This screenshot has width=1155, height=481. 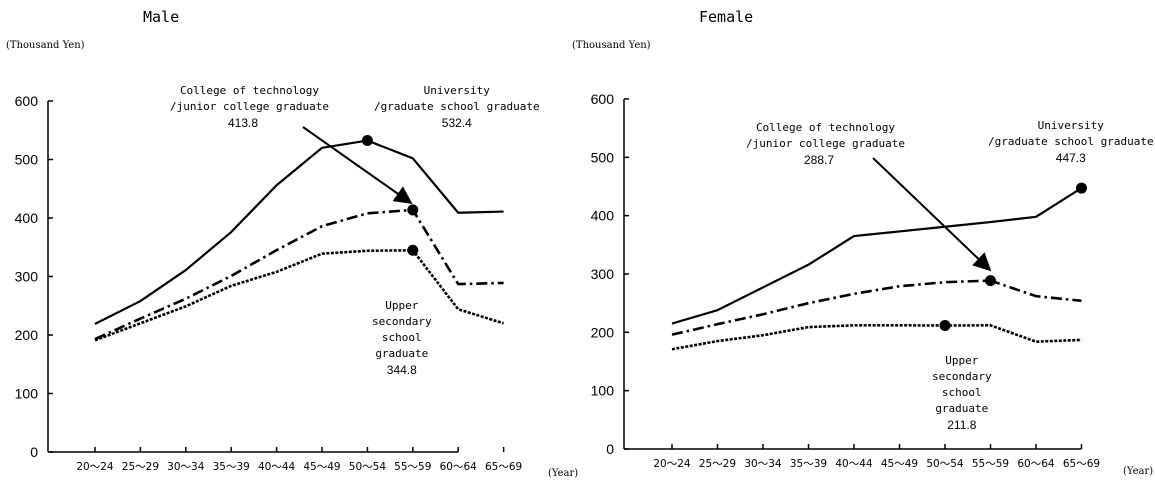 What do you see at coordinates (819, 160) in the screenshot?
I see `annotation-college-value: 288.7` at bounding box center [819, 160].